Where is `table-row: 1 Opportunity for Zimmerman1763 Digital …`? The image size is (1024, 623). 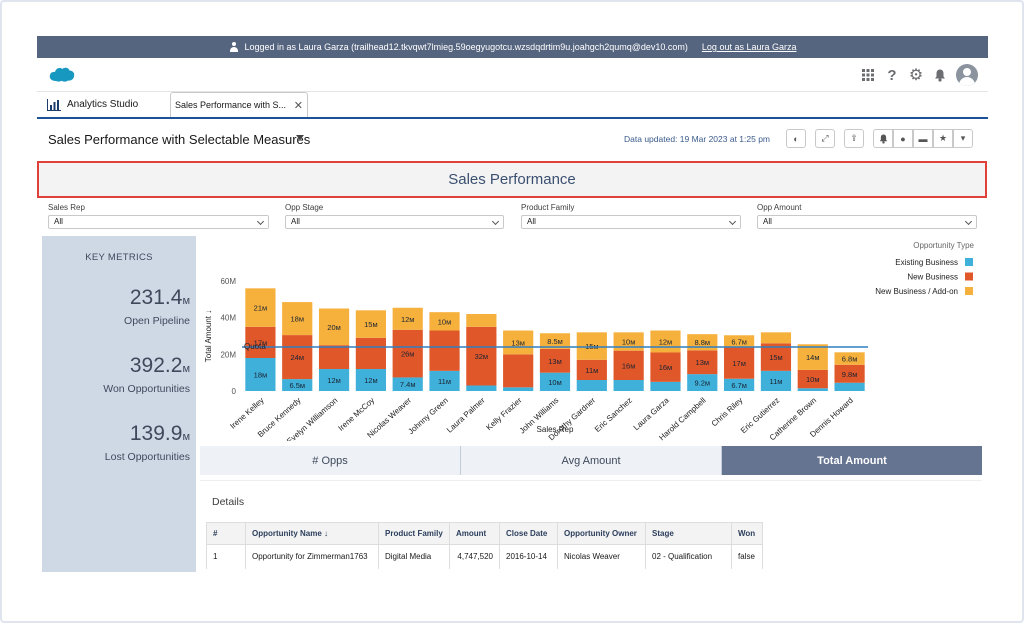
table-row: 1 Opportunity for Zimmerman1763 Digital … is located at coordinates (484, 556).